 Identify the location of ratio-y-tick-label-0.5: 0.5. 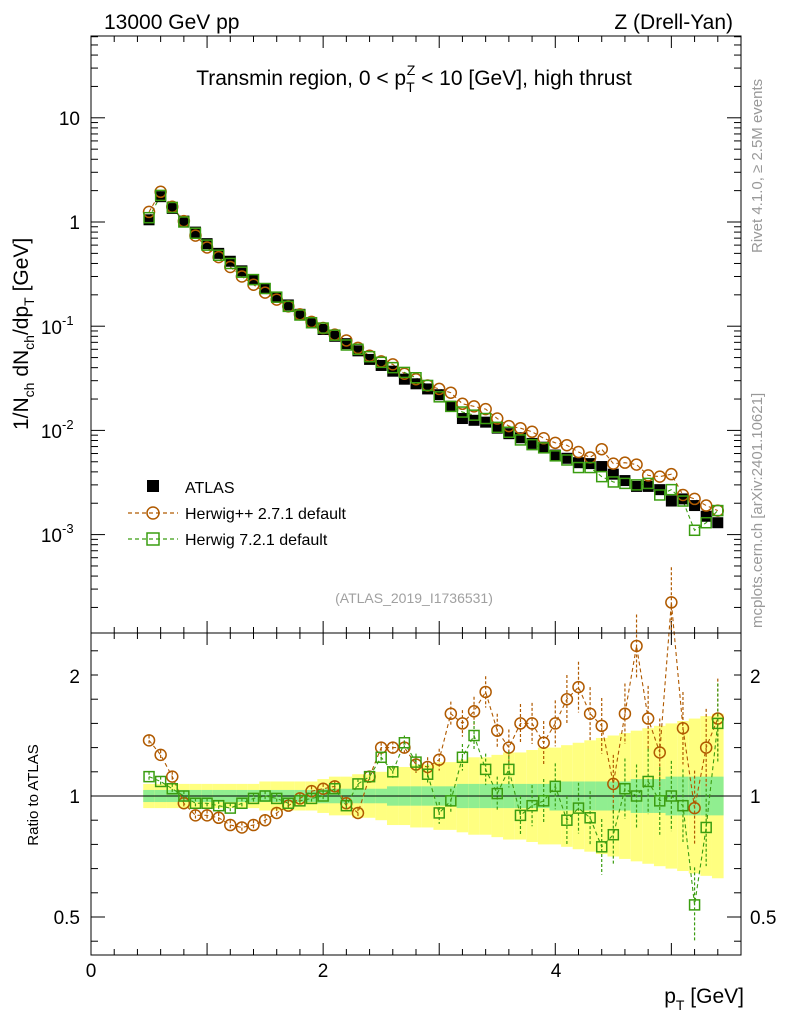
(67, 918).